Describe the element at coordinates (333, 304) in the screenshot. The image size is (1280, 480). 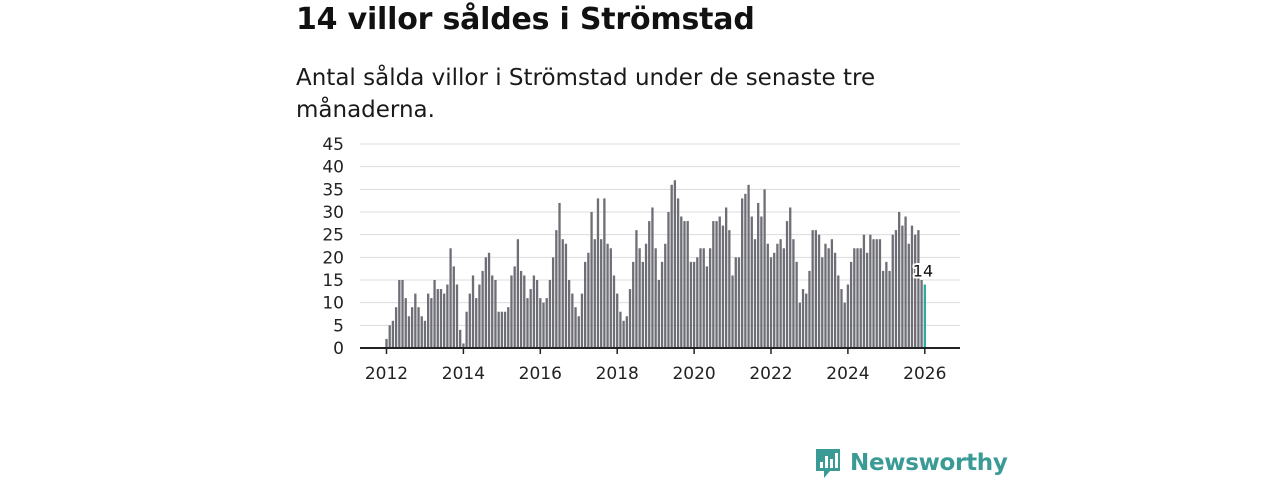
I see `y-tick-label: 10` at that location.